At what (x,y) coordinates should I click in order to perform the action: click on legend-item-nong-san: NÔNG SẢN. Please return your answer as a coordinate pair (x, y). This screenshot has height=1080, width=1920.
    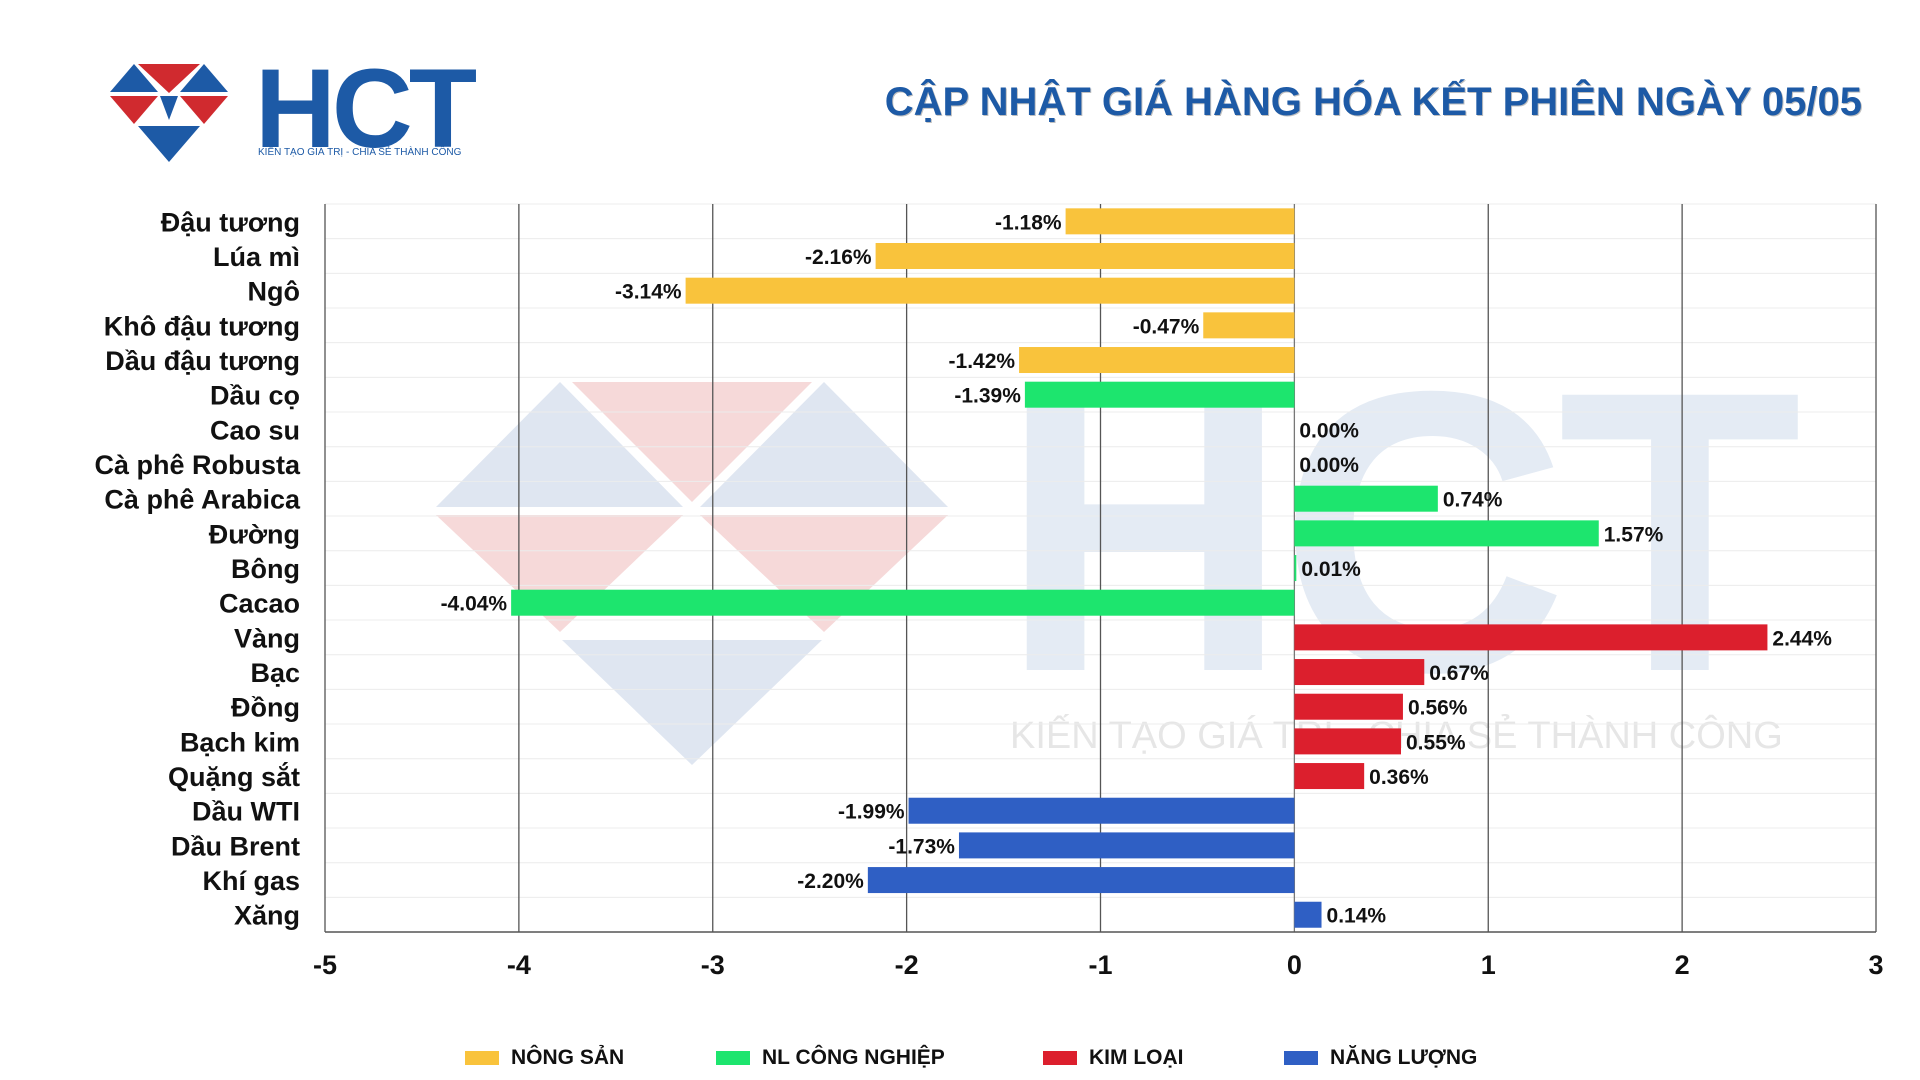
    Looking at the image, I should click on (544, 1058).